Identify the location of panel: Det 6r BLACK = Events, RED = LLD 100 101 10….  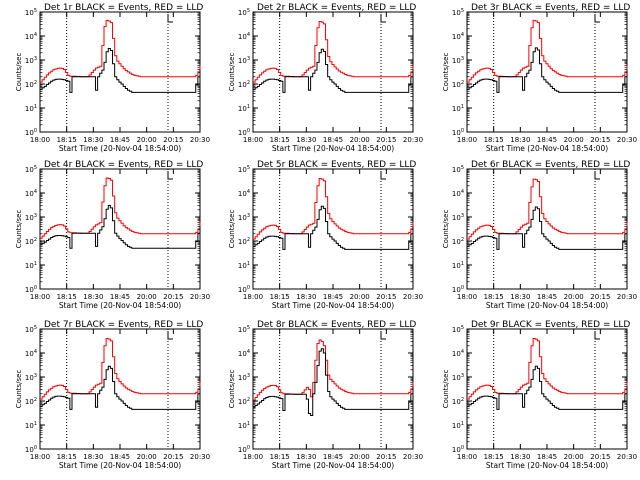
(539, 235).